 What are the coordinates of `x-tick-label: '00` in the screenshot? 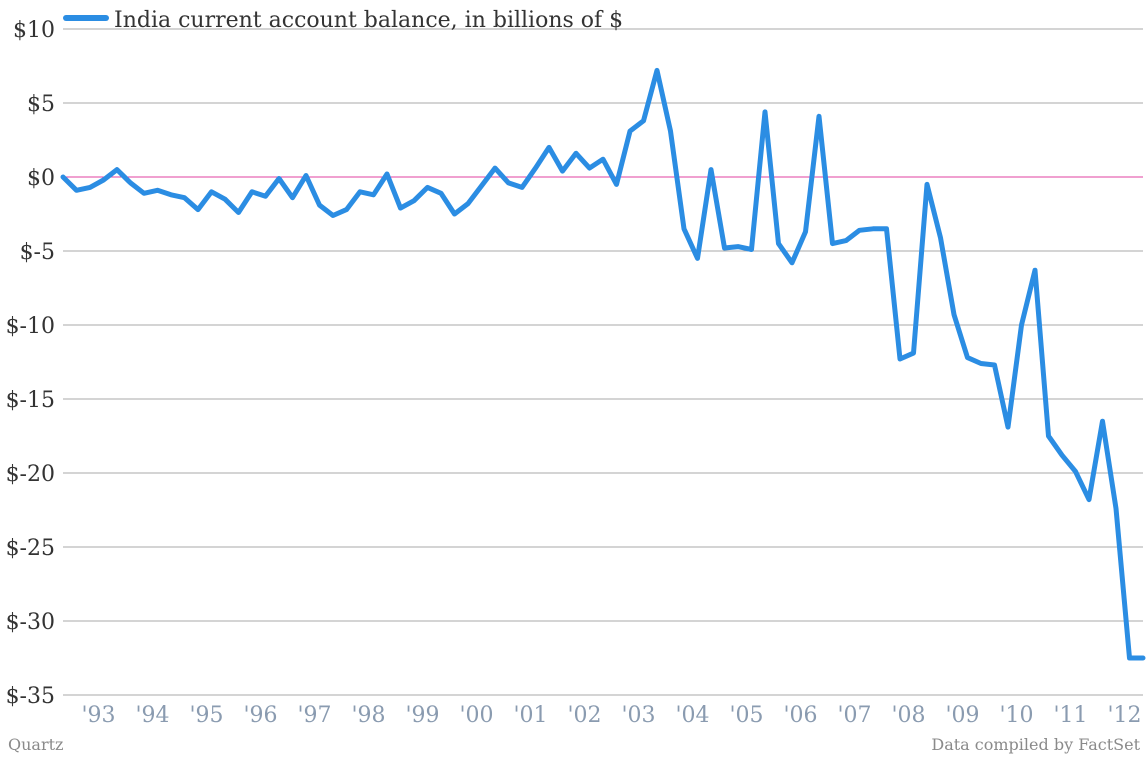 It's located at (476, 715).